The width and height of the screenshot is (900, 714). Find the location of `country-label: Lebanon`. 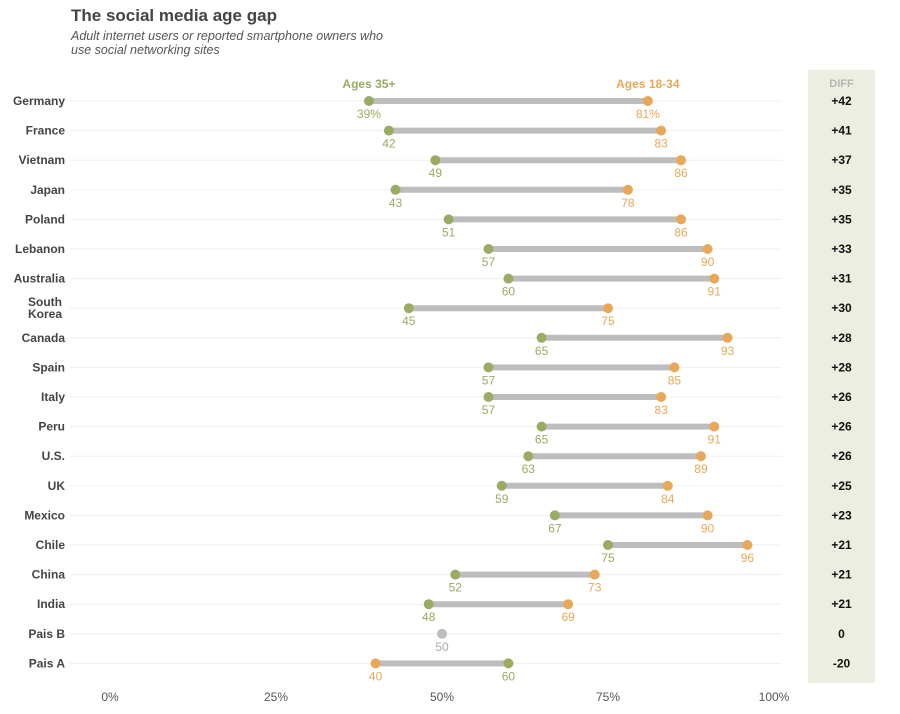

country-label: Lebanon is located at coordinates (40, 249).